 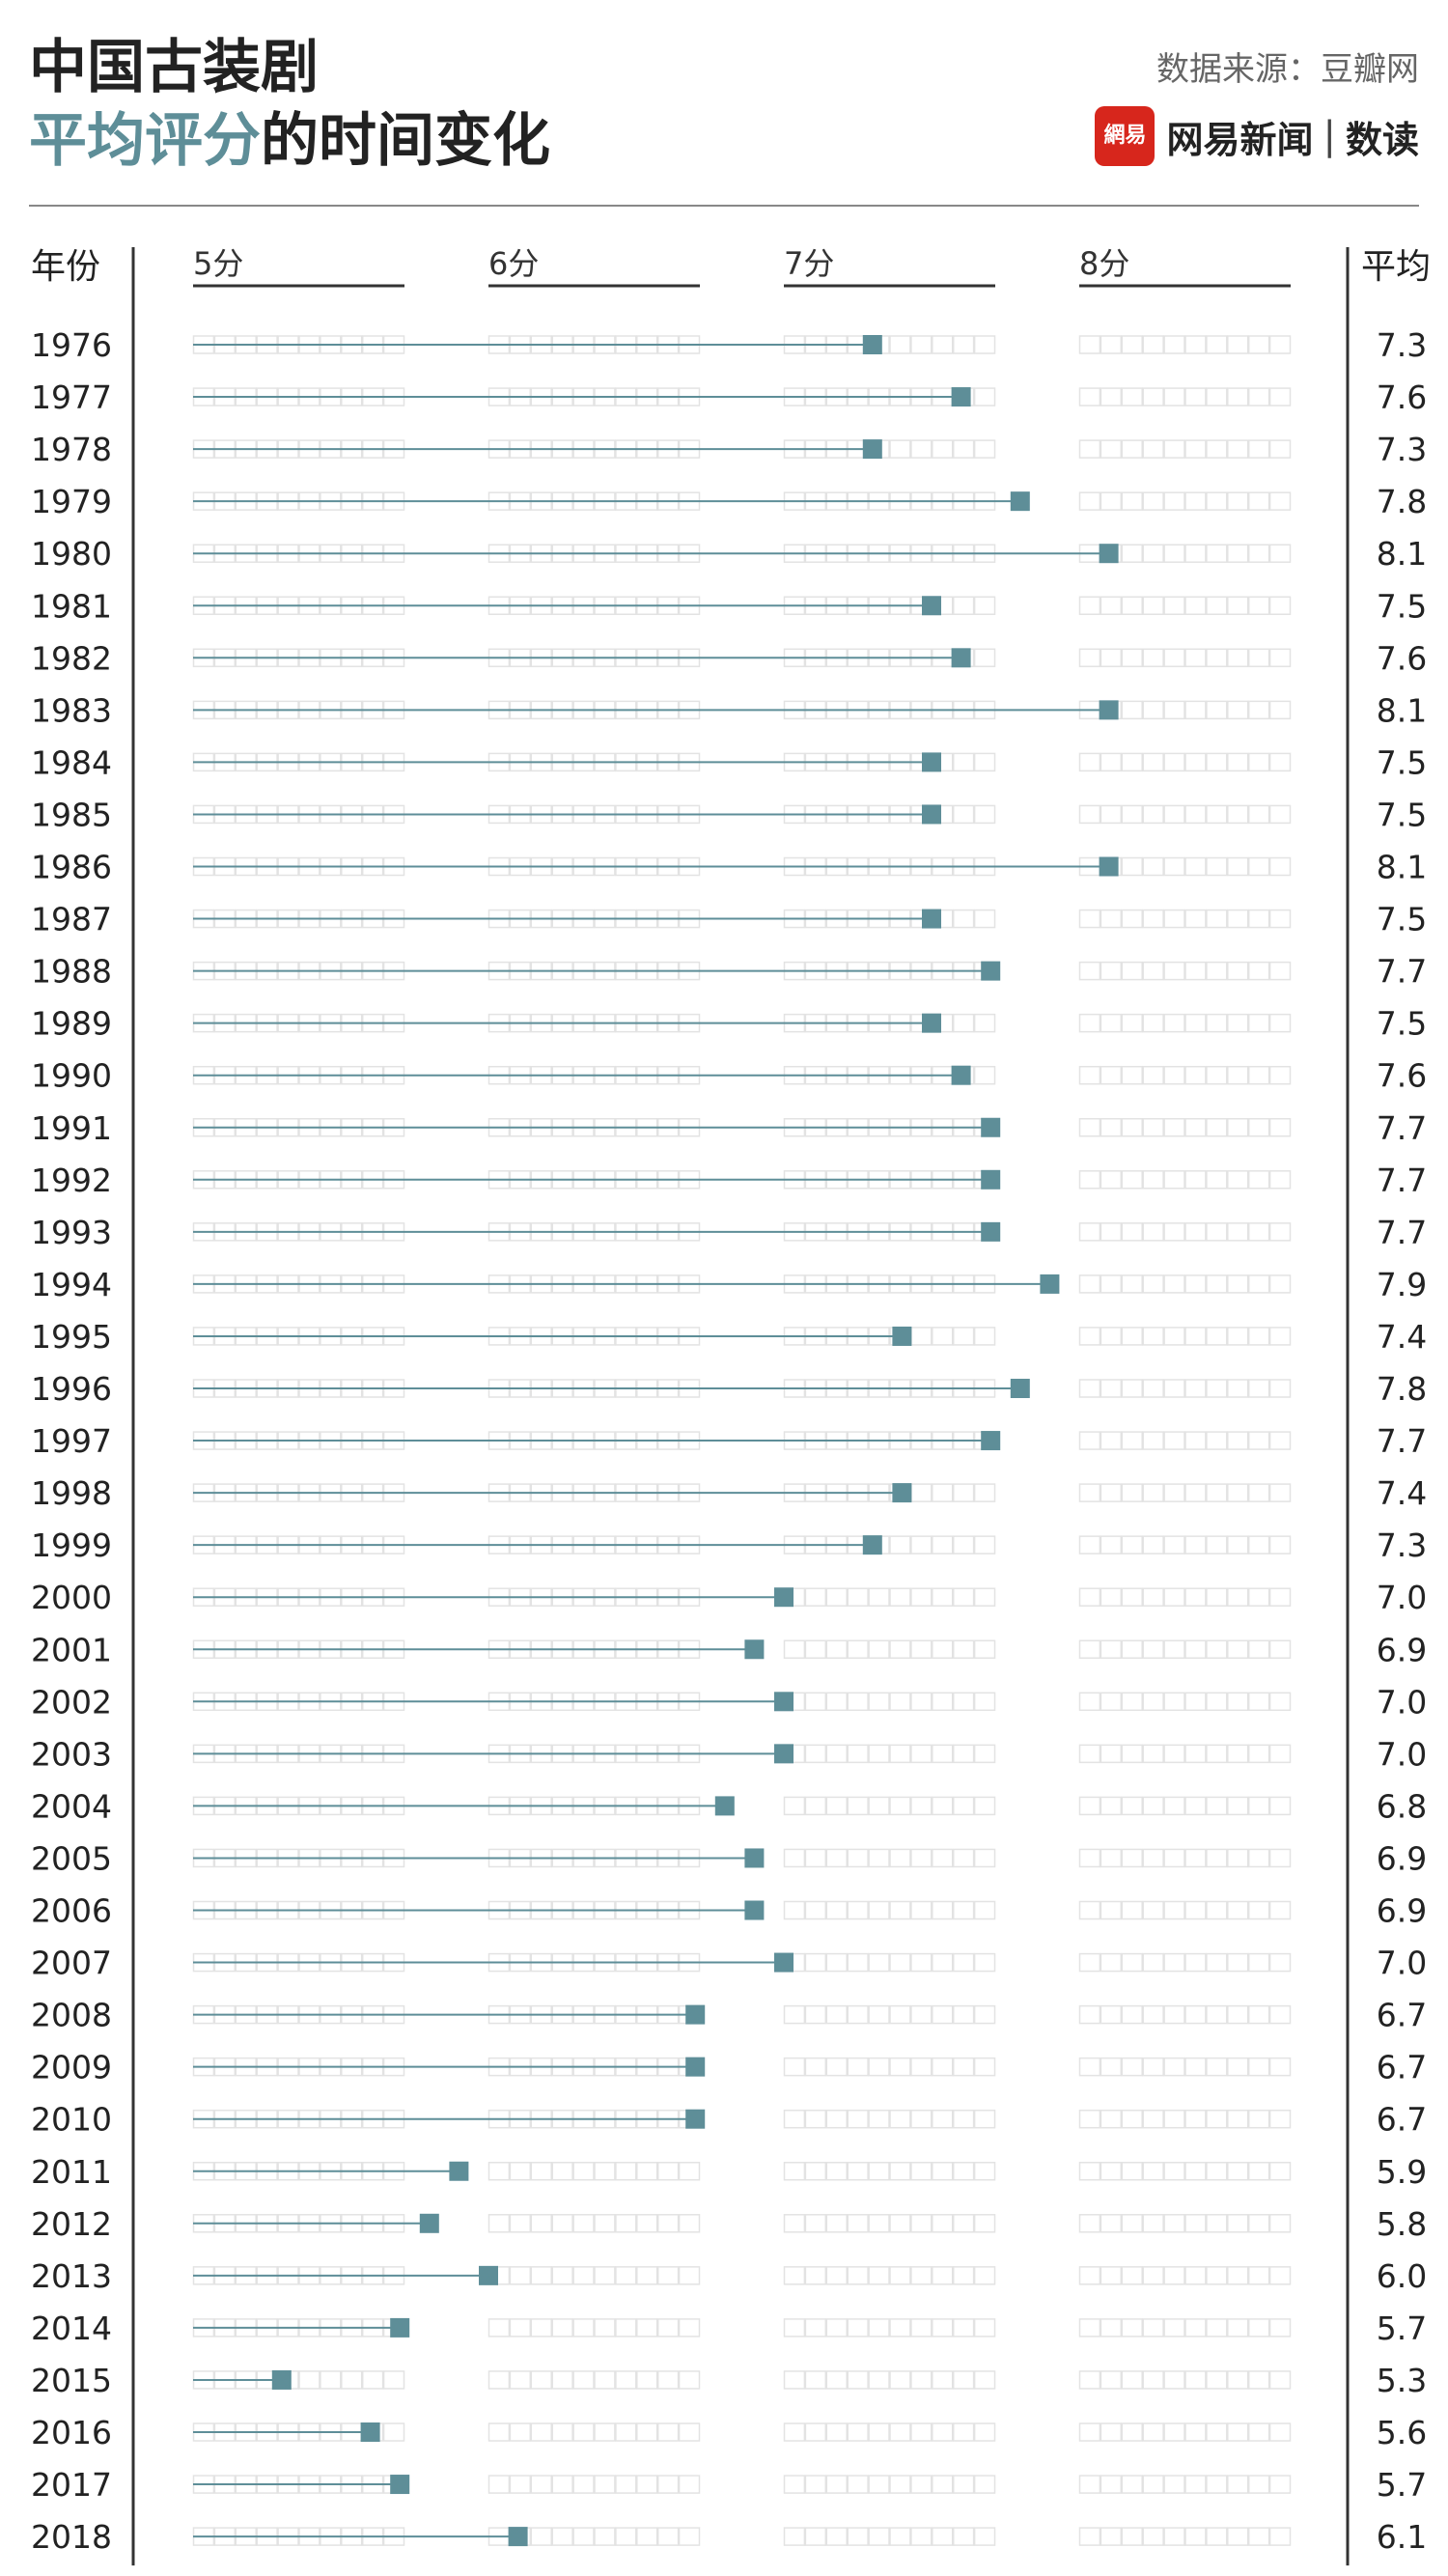 I want to click on chart-row: 2008 6.7, so click(x=729, y=2016).